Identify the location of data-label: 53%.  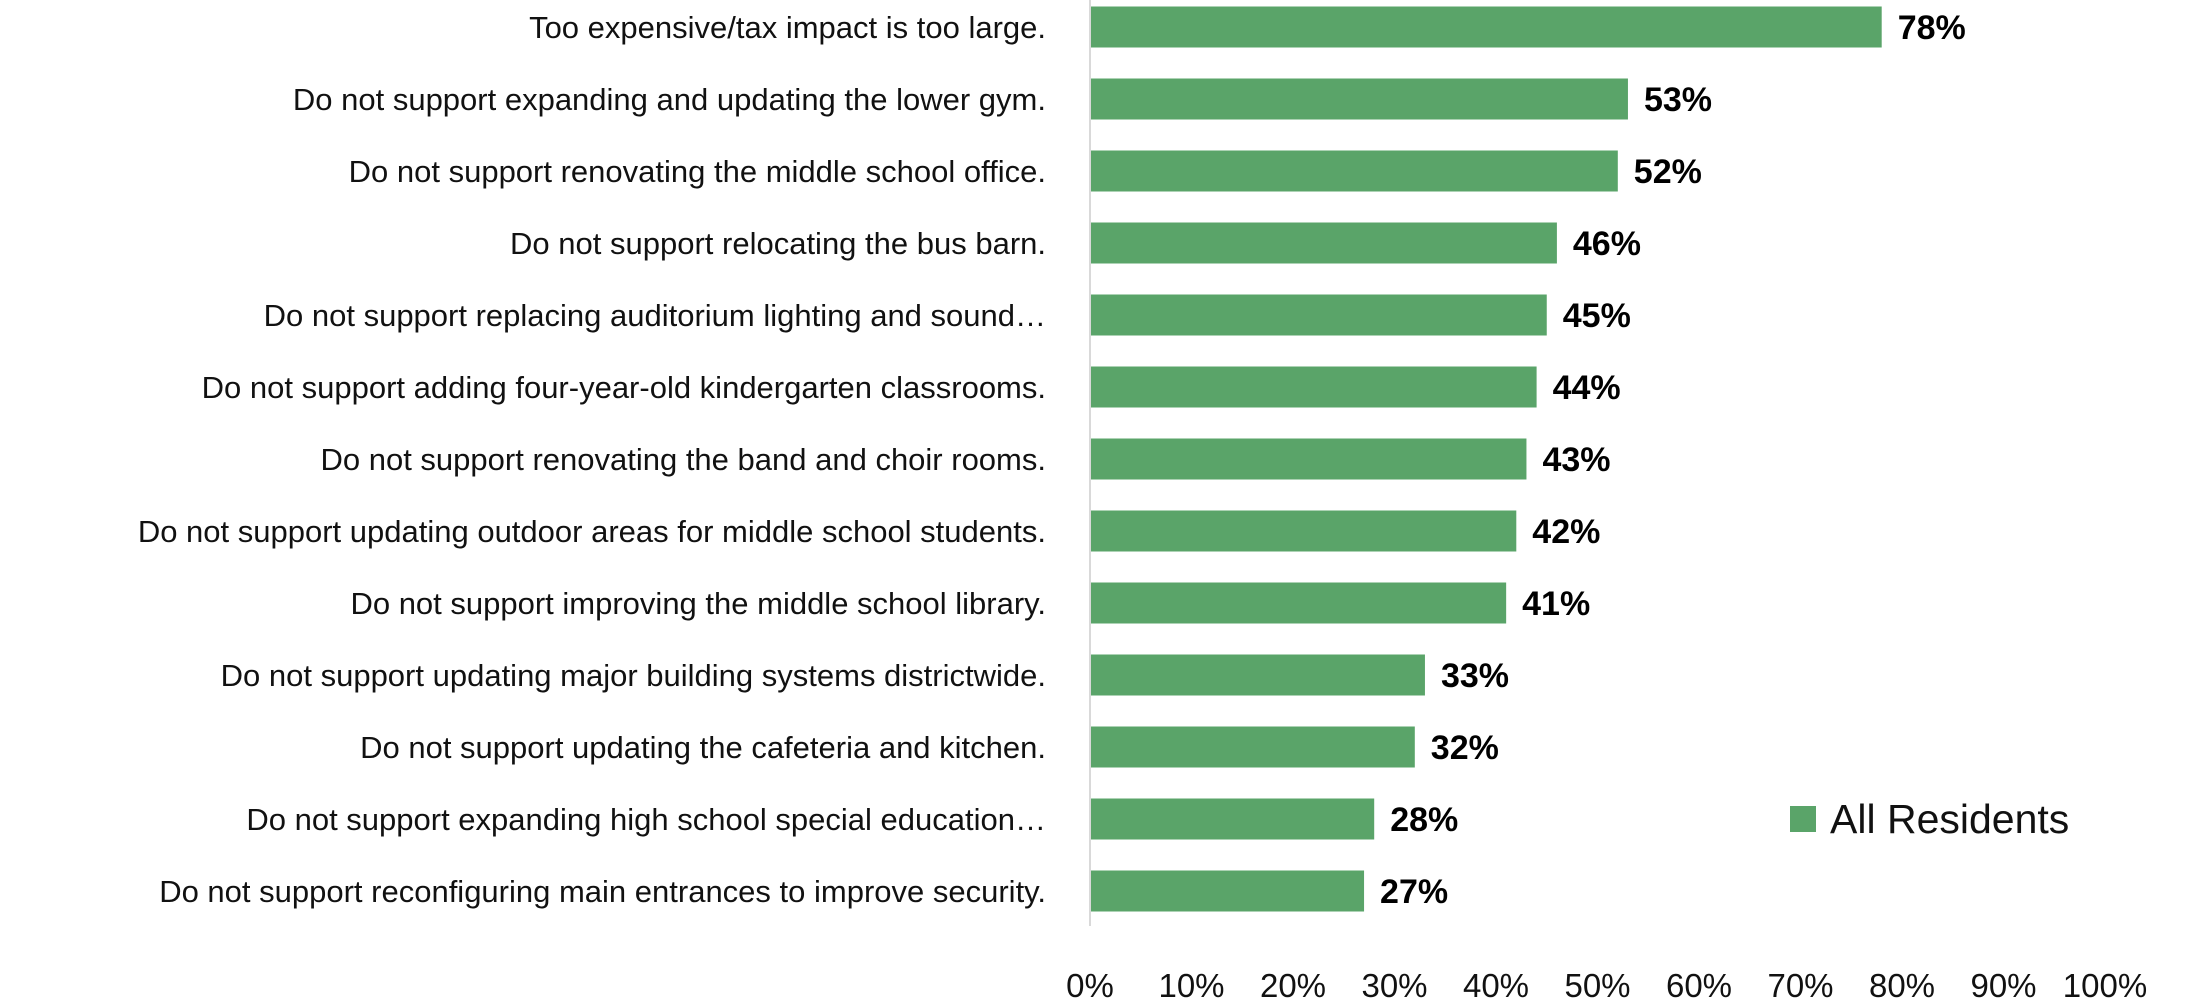
(1678, 100).